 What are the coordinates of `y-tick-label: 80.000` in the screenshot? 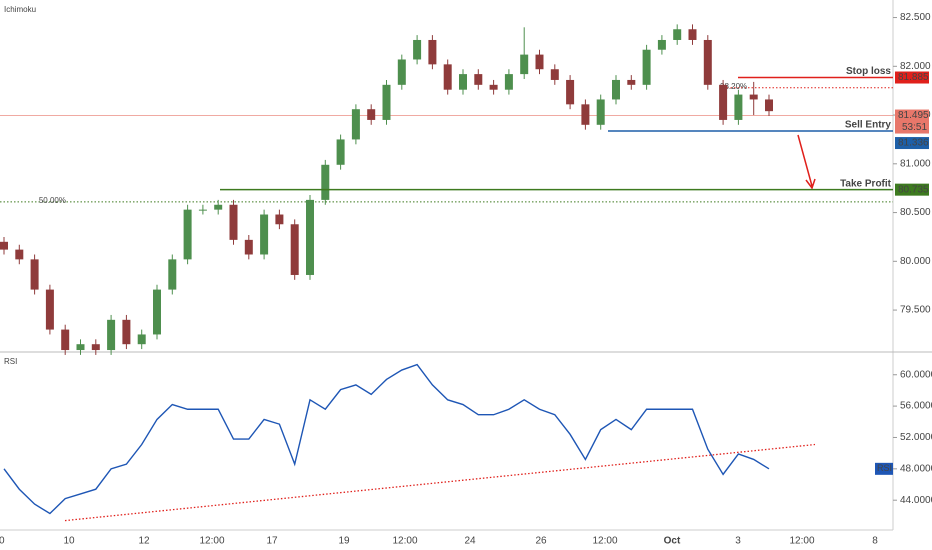 It's located at (915, 261).